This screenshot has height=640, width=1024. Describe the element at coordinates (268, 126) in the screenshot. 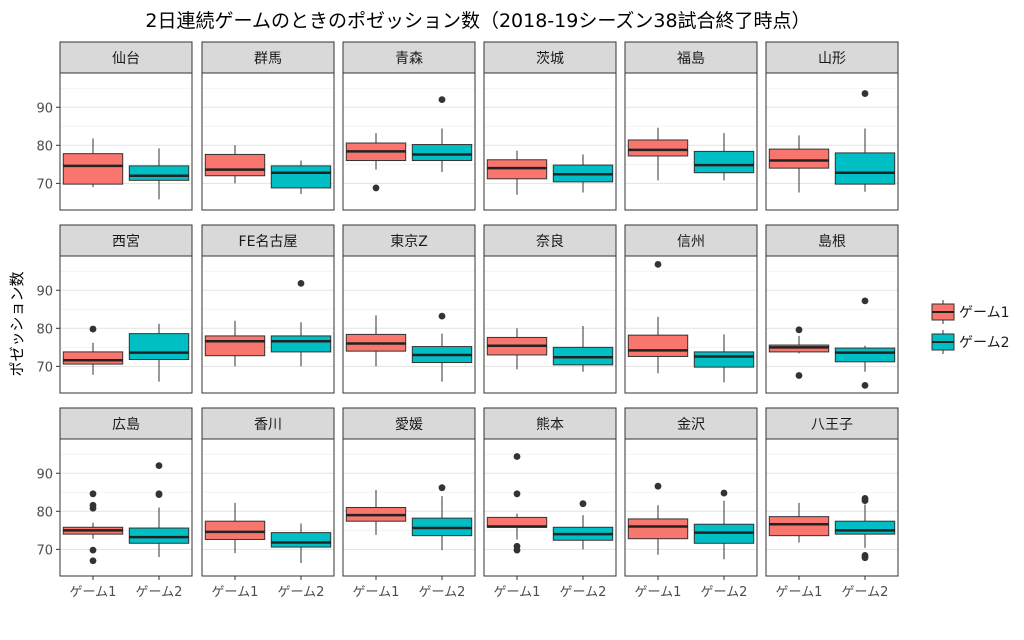

I see `facet-panel: 群馬` at that location.